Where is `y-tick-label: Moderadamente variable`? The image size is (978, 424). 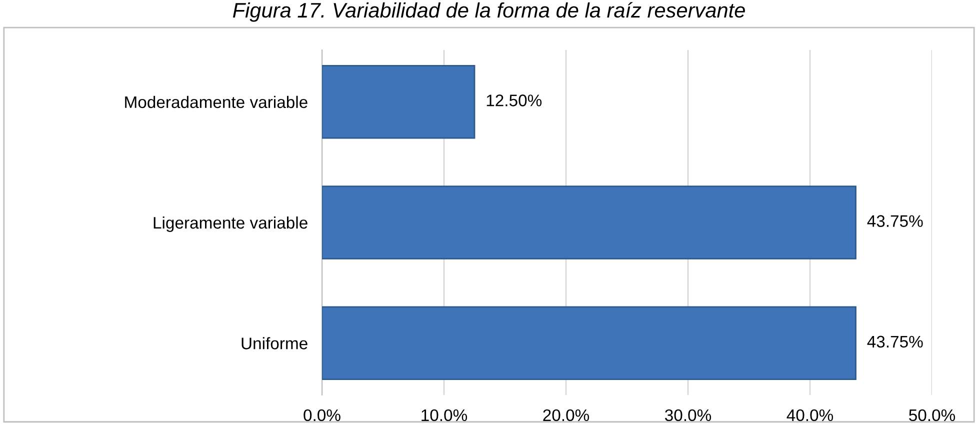 y-tick-label: Moderadamente variable is located at coordinates (216, 102).